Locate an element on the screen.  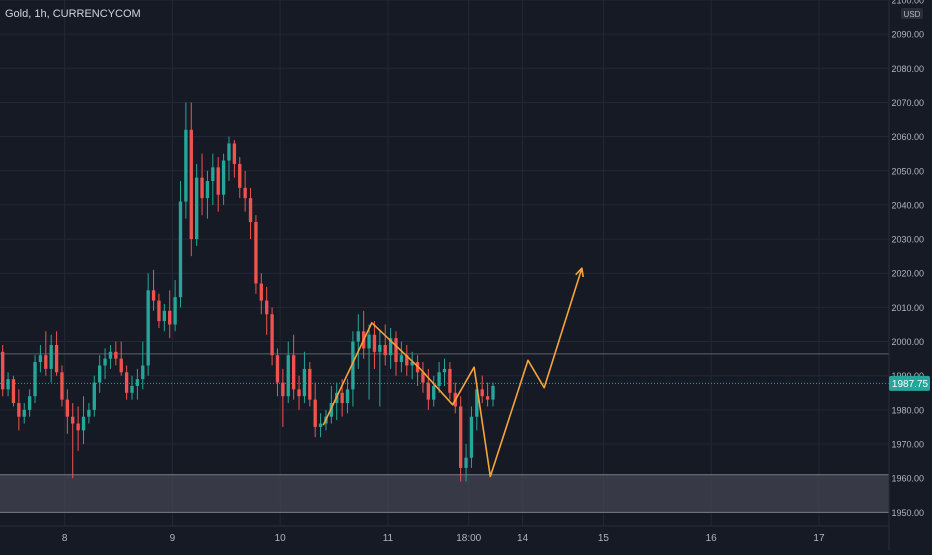
price-tick-label: 2040.00 is located at coordinates (907, 205).